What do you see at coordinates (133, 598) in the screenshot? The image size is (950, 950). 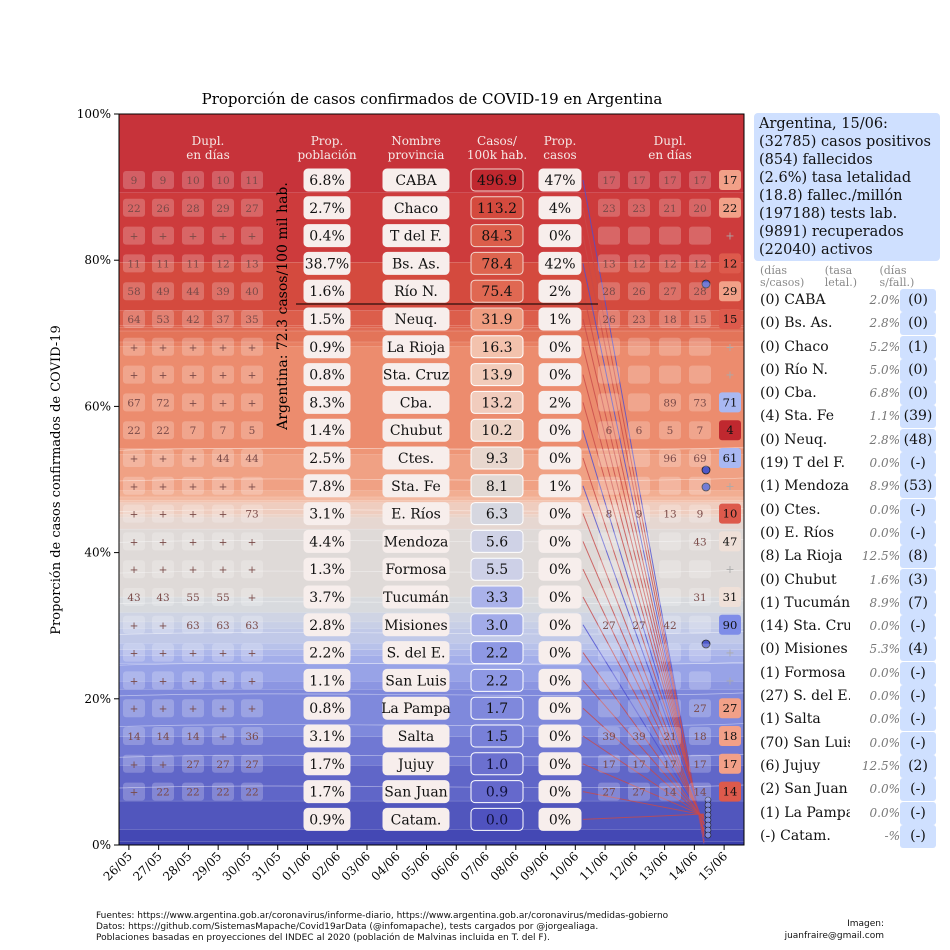 I see `dupl-value: 43` at bounding box center [133, 598].